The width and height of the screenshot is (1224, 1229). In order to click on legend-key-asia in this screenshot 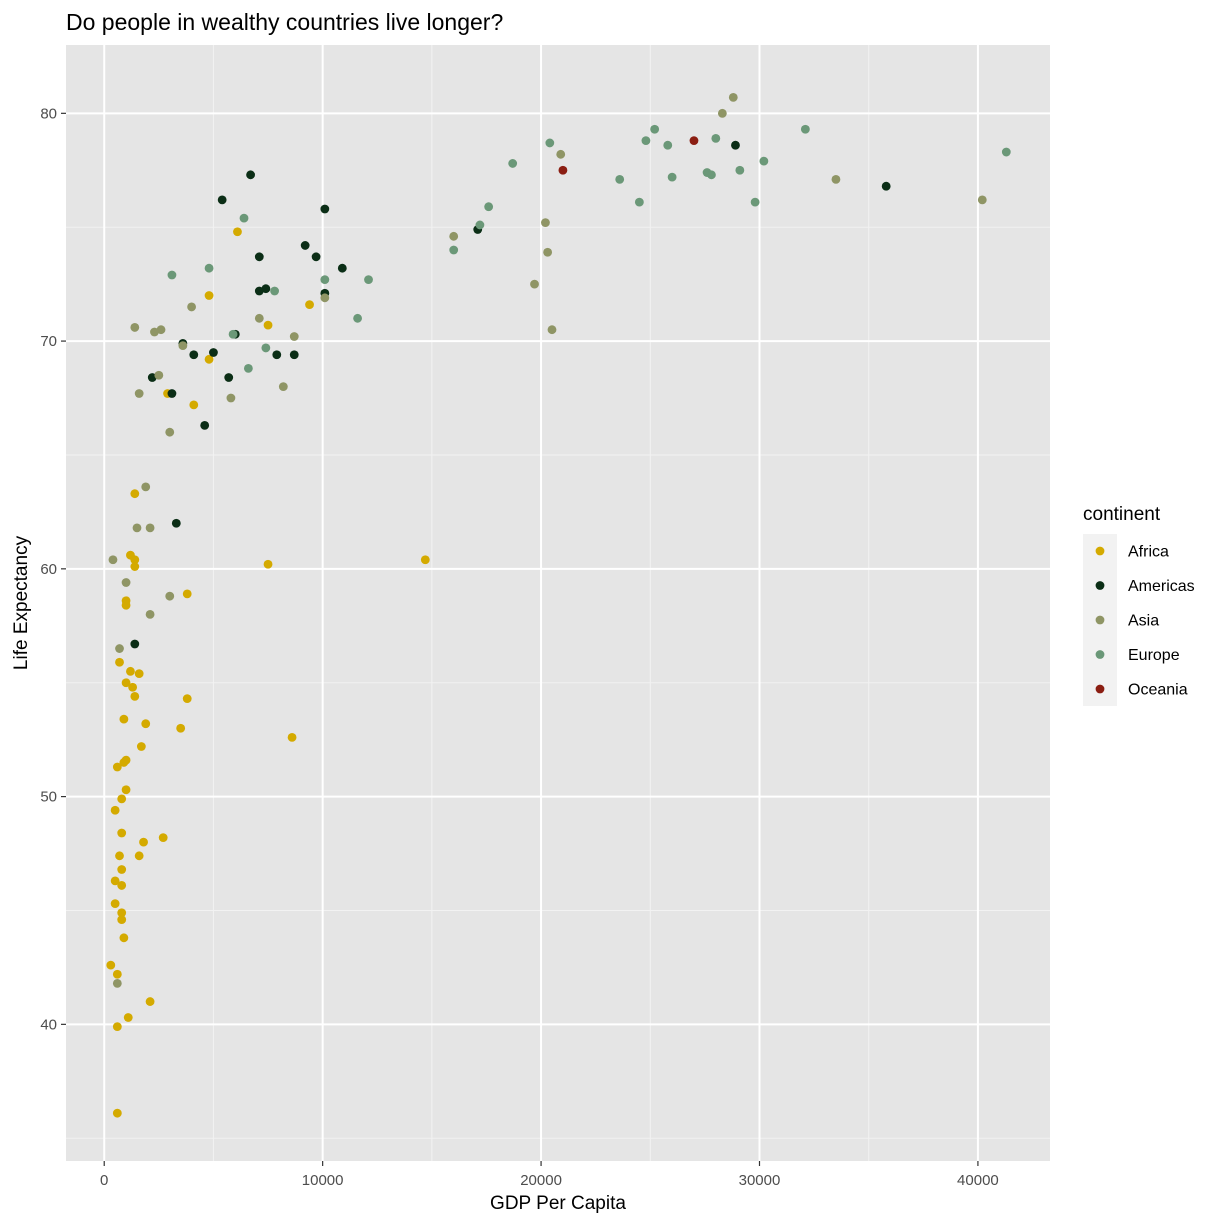, I will do `click(1100, 620)`.